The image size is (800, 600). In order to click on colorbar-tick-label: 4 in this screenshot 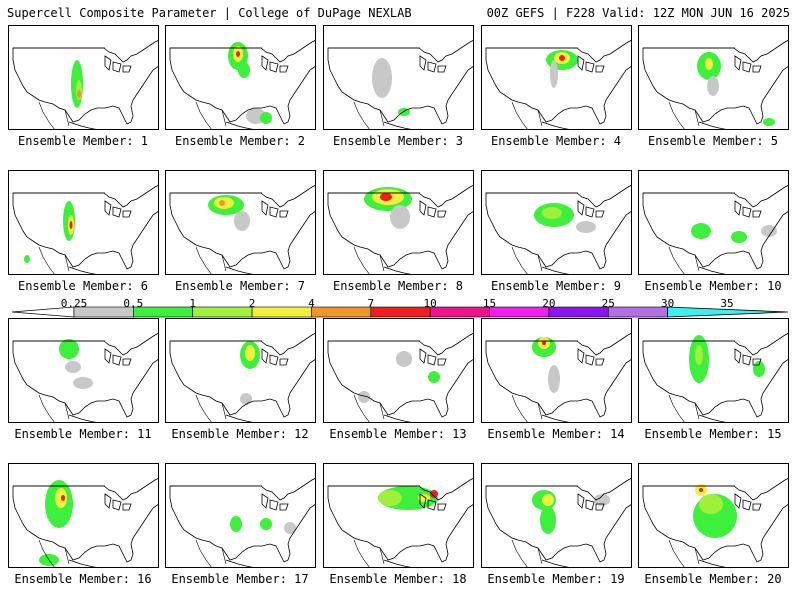, I will do `click(311, 303)`.